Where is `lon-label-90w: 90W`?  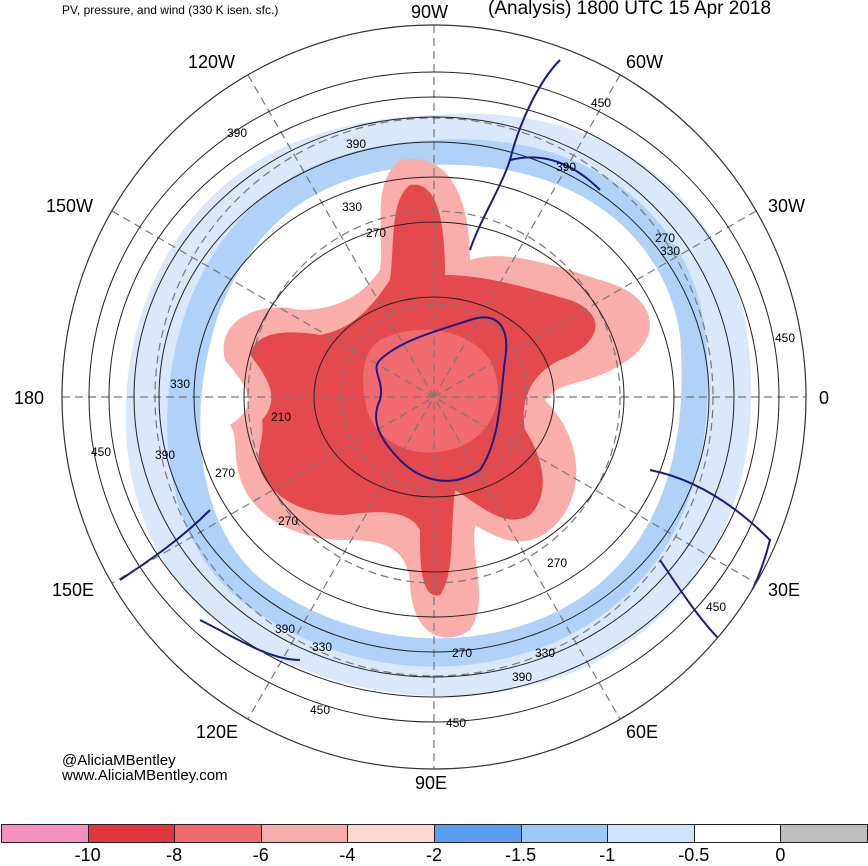
lon-label-90w: 90W is located at coordinates (430, 12).